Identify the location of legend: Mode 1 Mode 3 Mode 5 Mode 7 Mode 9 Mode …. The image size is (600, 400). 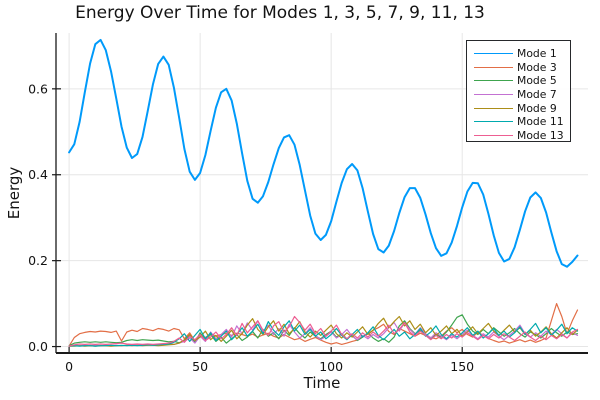
(518, 91).